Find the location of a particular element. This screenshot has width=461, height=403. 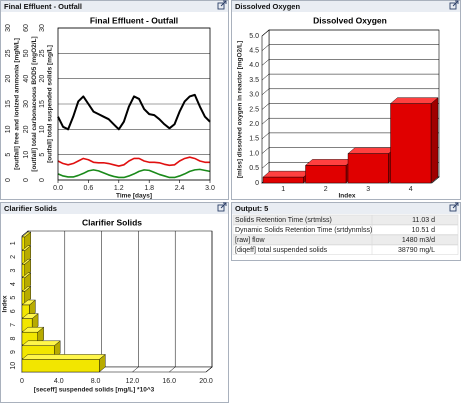

y-tick-label: 1 is located at coordinates (13, 243).